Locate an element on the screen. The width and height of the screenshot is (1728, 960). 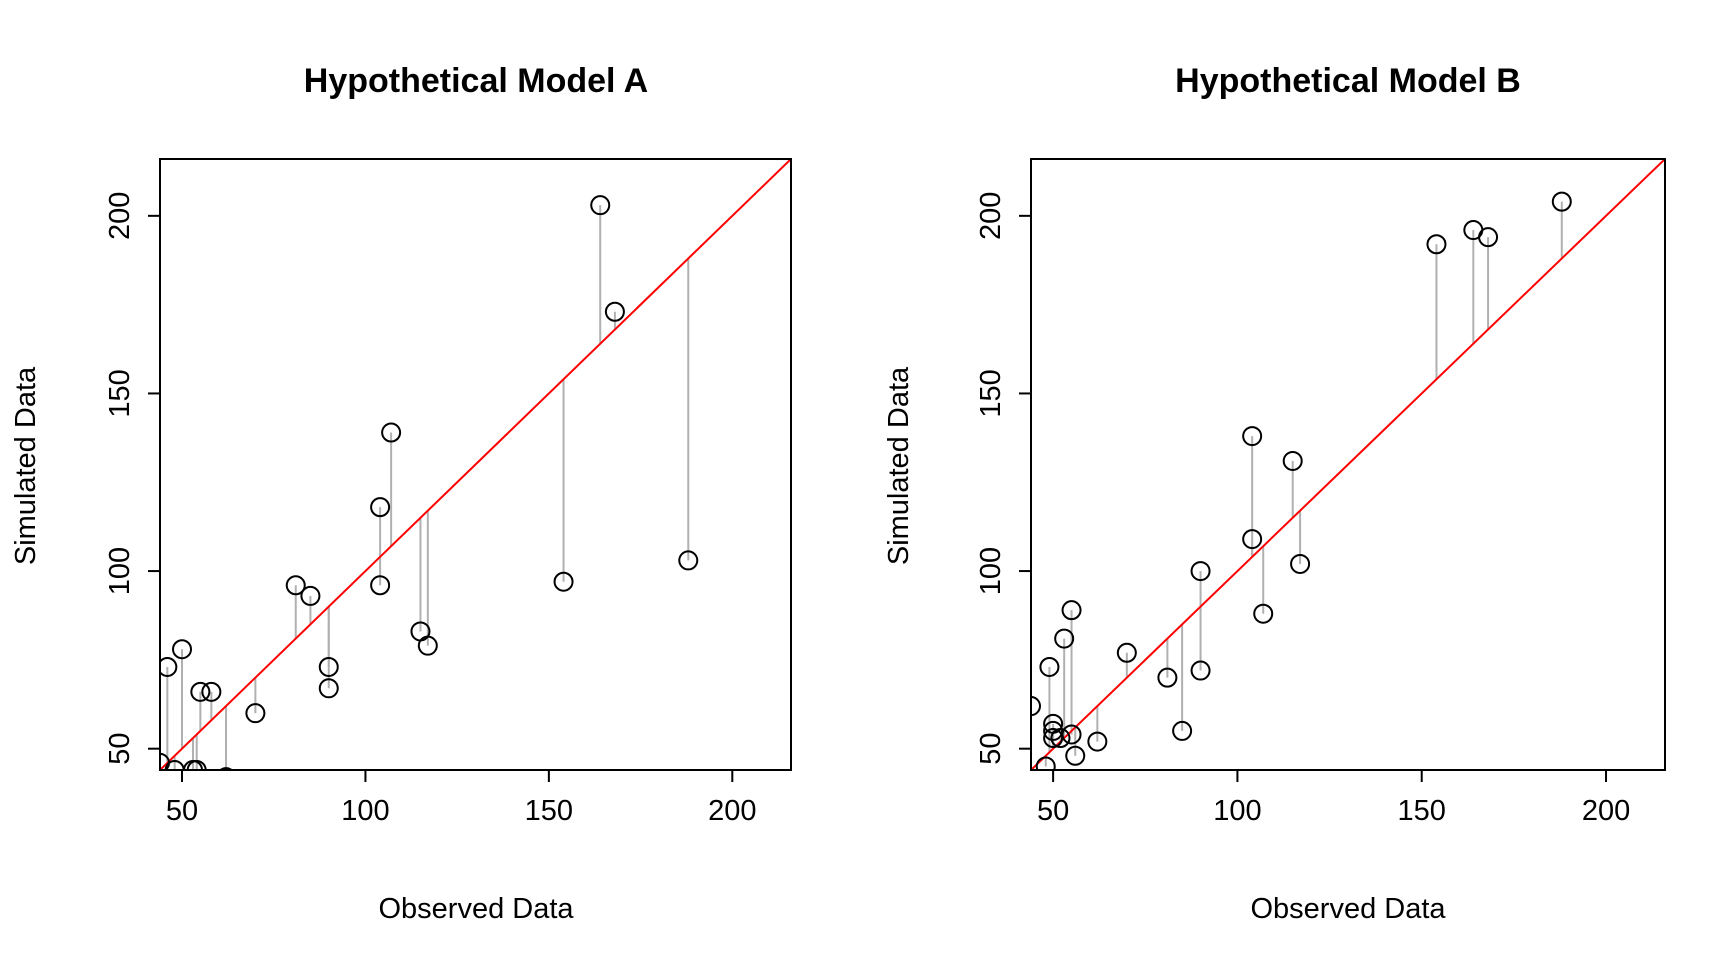
chart-title: Hypothetical Model A is located at coordinates (476, 81).